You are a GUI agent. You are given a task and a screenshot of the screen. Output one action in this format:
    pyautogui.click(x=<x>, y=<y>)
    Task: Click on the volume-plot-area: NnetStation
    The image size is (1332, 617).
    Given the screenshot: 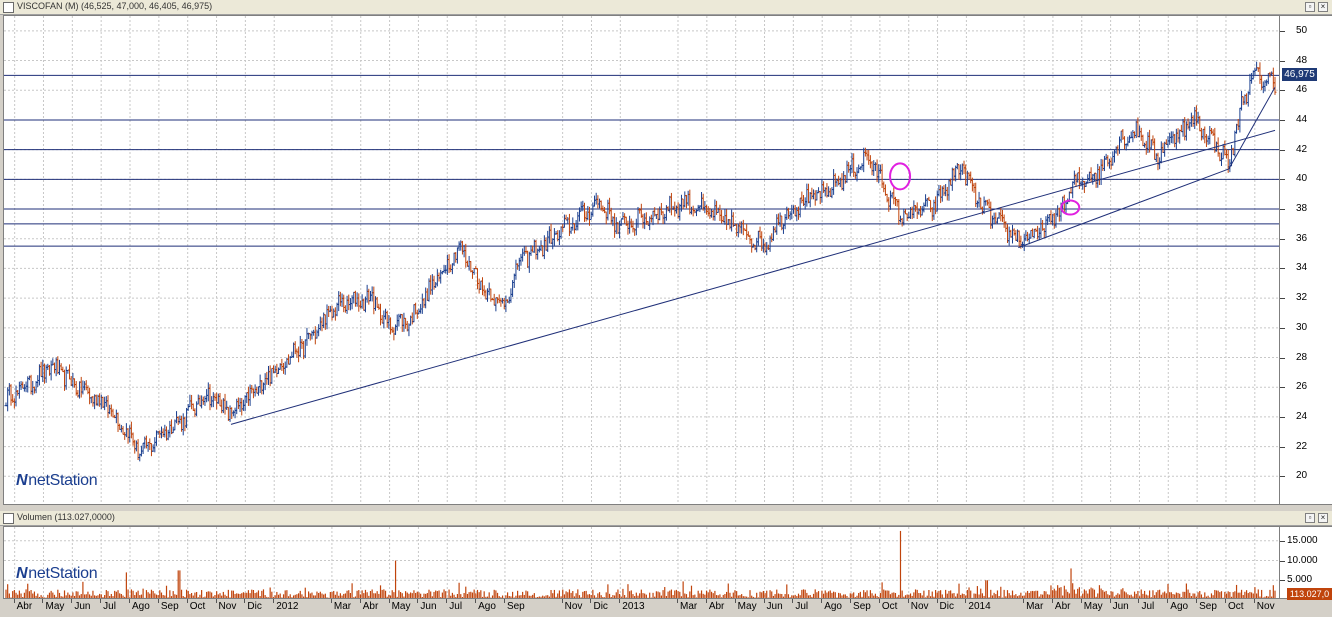 What is the action you would take?
    pyautogui.click(x=641, y=562)
    